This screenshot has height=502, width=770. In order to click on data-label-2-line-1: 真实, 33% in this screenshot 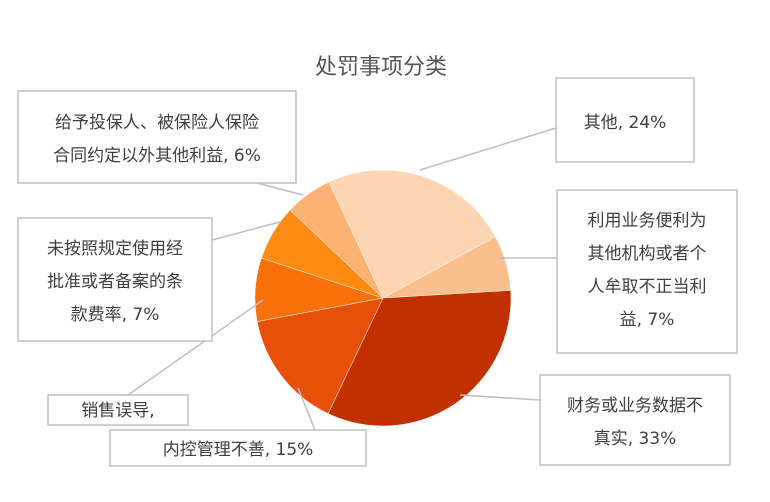, I will do `click(635, 439)`.